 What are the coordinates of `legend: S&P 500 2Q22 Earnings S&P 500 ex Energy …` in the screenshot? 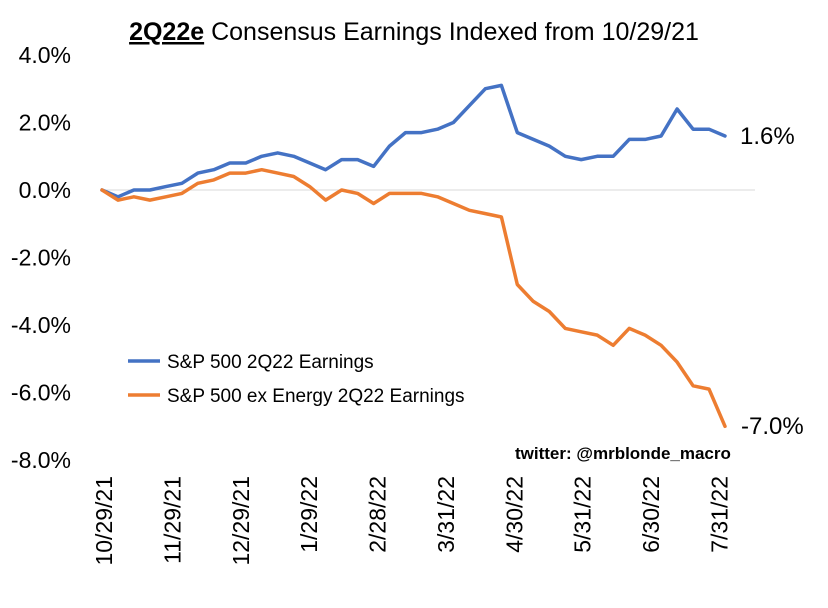 It's located at (296, 379).